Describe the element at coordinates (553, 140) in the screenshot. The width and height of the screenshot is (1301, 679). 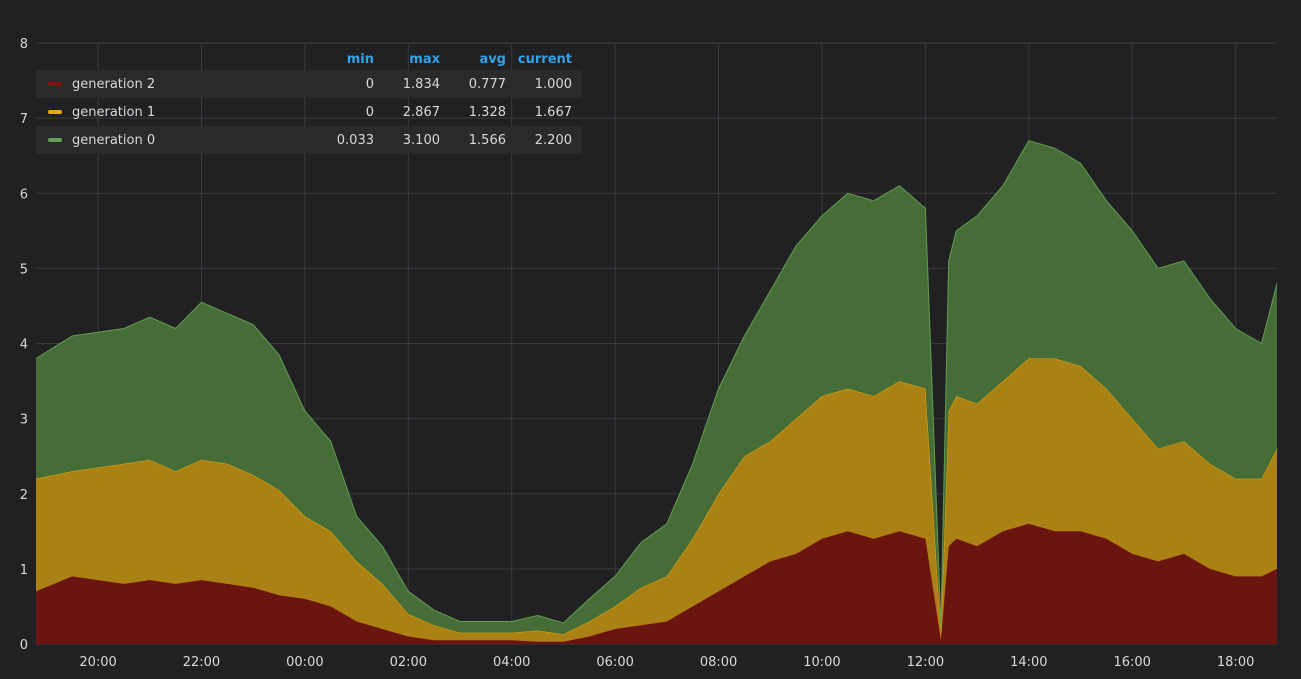
I see `legend-current: 2.200` at that location.